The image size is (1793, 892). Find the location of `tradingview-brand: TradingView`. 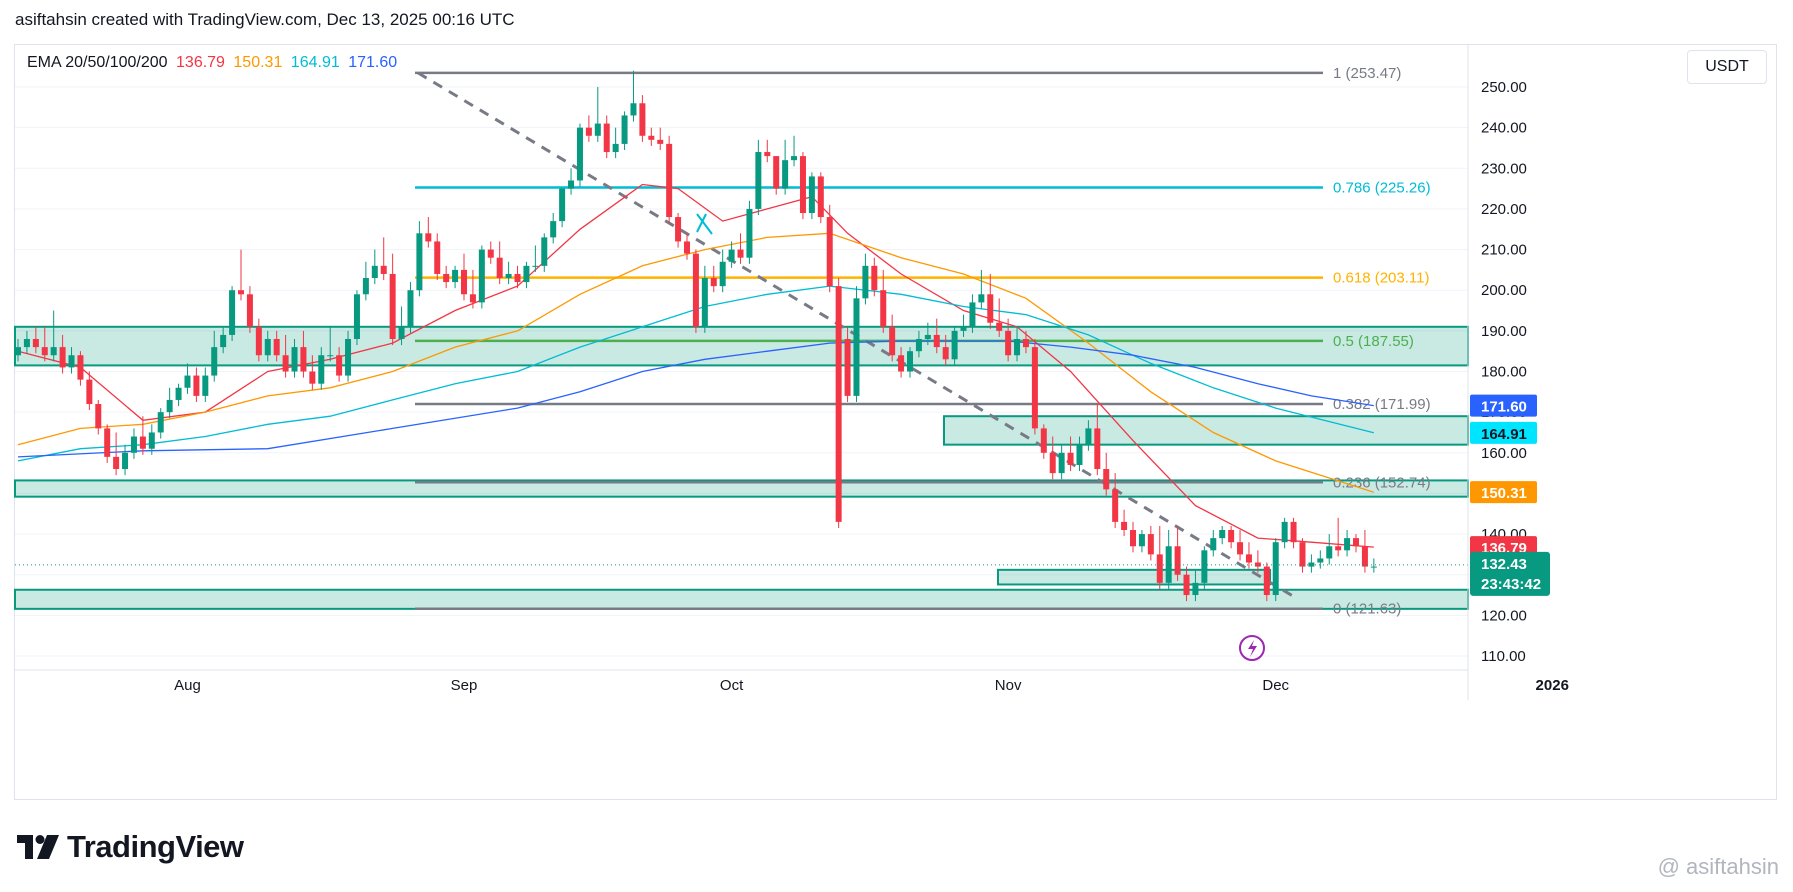

tradingview-brand: TradingView is located at coordinates (130, 847).